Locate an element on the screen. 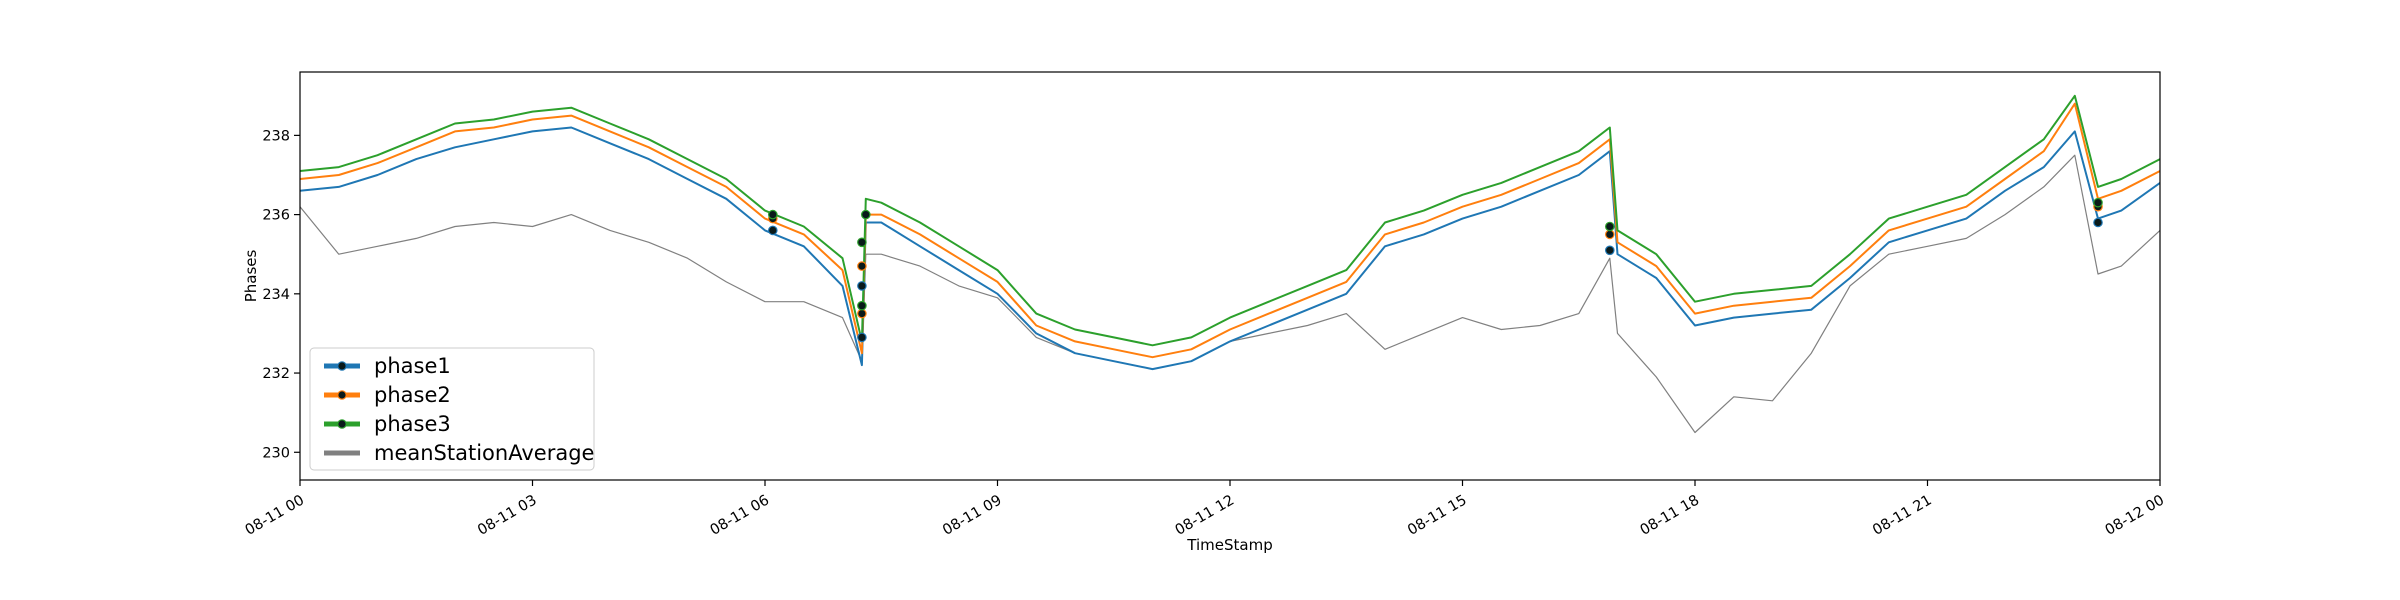 The height and width of the screenshot is (600, 2400). x-tick-label: 08-11 21 is located at coordinates (1902, 515).